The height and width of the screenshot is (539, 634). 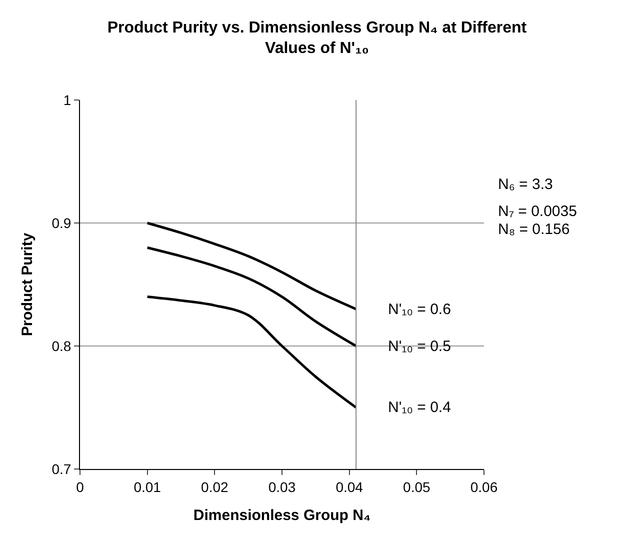 What do you see at coordinates (419, 309) in the screenshot?
I see `text: N'₁₀ = 0.6` at bounding box center [419, 309].